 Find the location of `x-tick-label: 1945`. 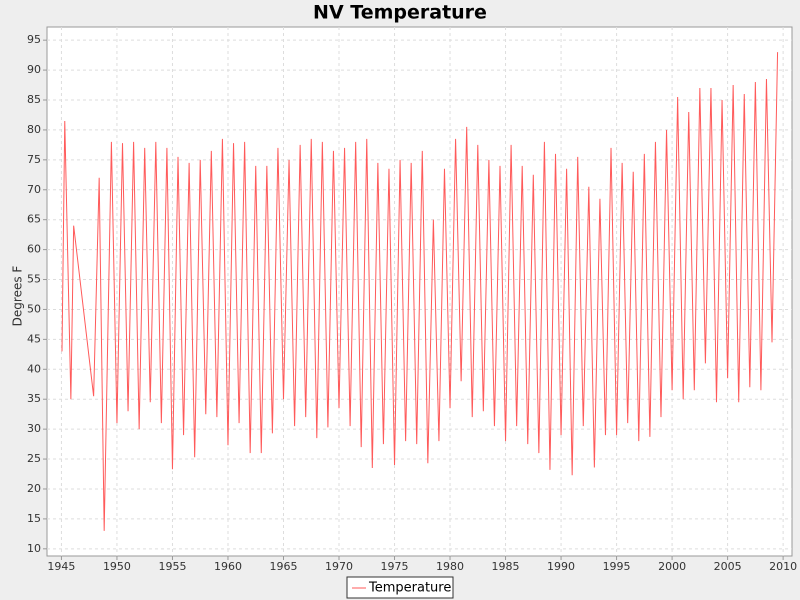

x-tick-label: 1945 is located at coordinates (61, 566).